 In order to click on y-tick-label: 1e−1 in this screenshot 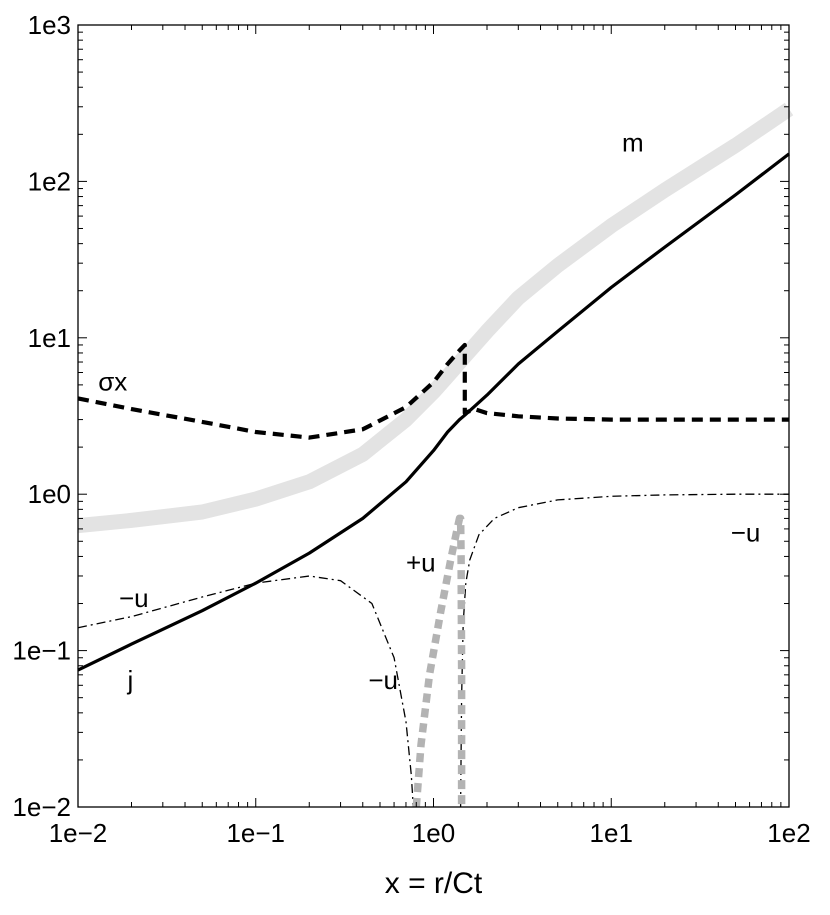, I will do `click(41, 651)`.